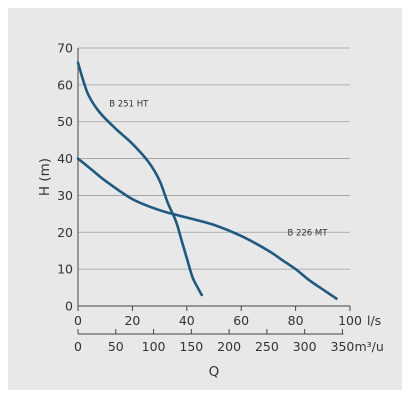  Describe the element at coordinates (65, 195) in the screenshot. I see `y-tick-label-30: 30` at that location.